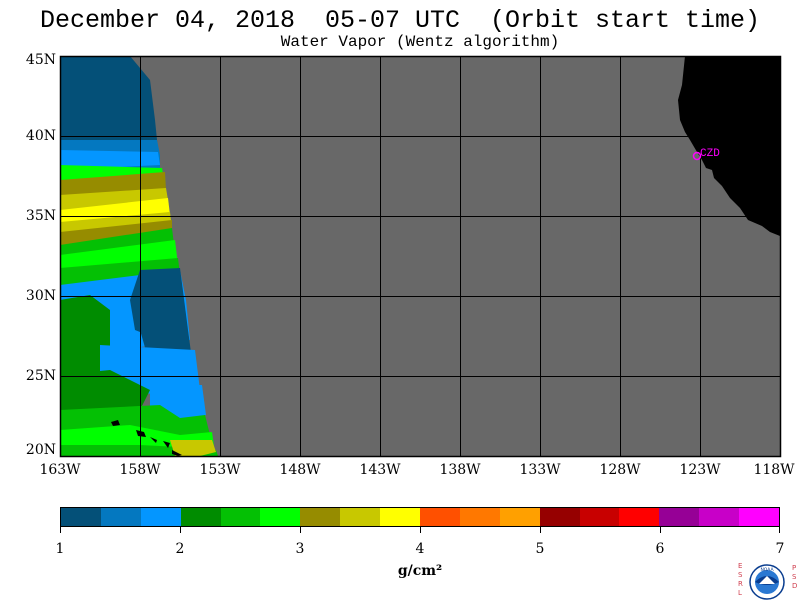 Image resolution: width=800 pixels, height=600 pixels. What do you see at coordinates (40, 60) in the screenshot?
I see `lat-label: 45N` at bounding box center [40, 60].